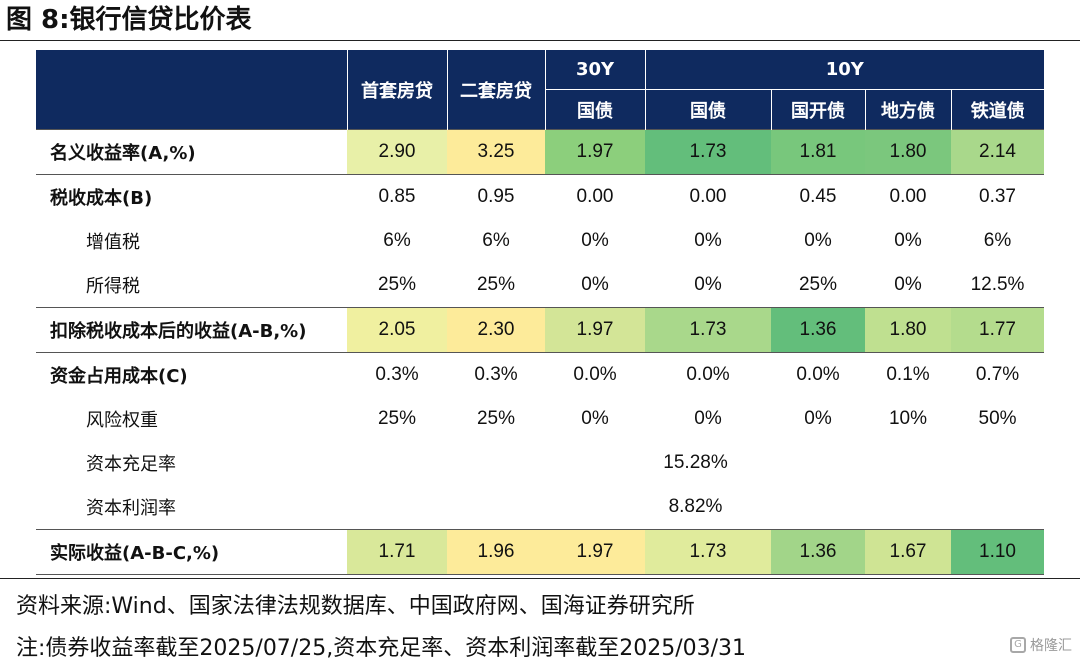  Describe the element at coordinates (540, 463) in the screenshot. I see `table-row: 资本充足率 15.28%` at that location.